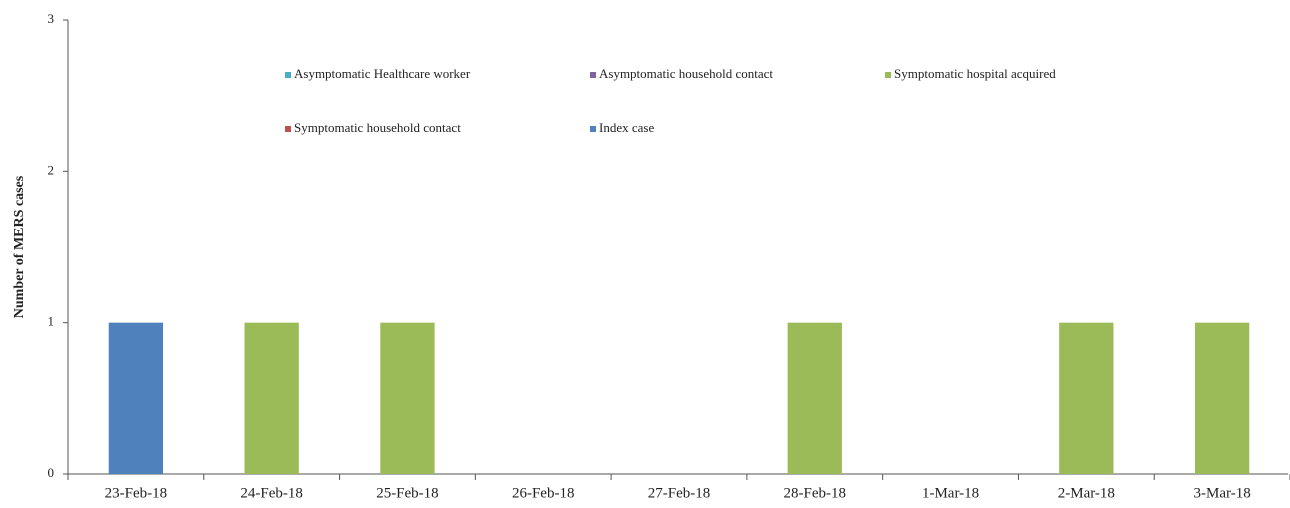 Image resolution: width=1290 pixels, height=508 pixels. Describe the element at coordinates (950, 493) in the screenshot. I see `x-tick-label: 1-Mar-18` at that location.